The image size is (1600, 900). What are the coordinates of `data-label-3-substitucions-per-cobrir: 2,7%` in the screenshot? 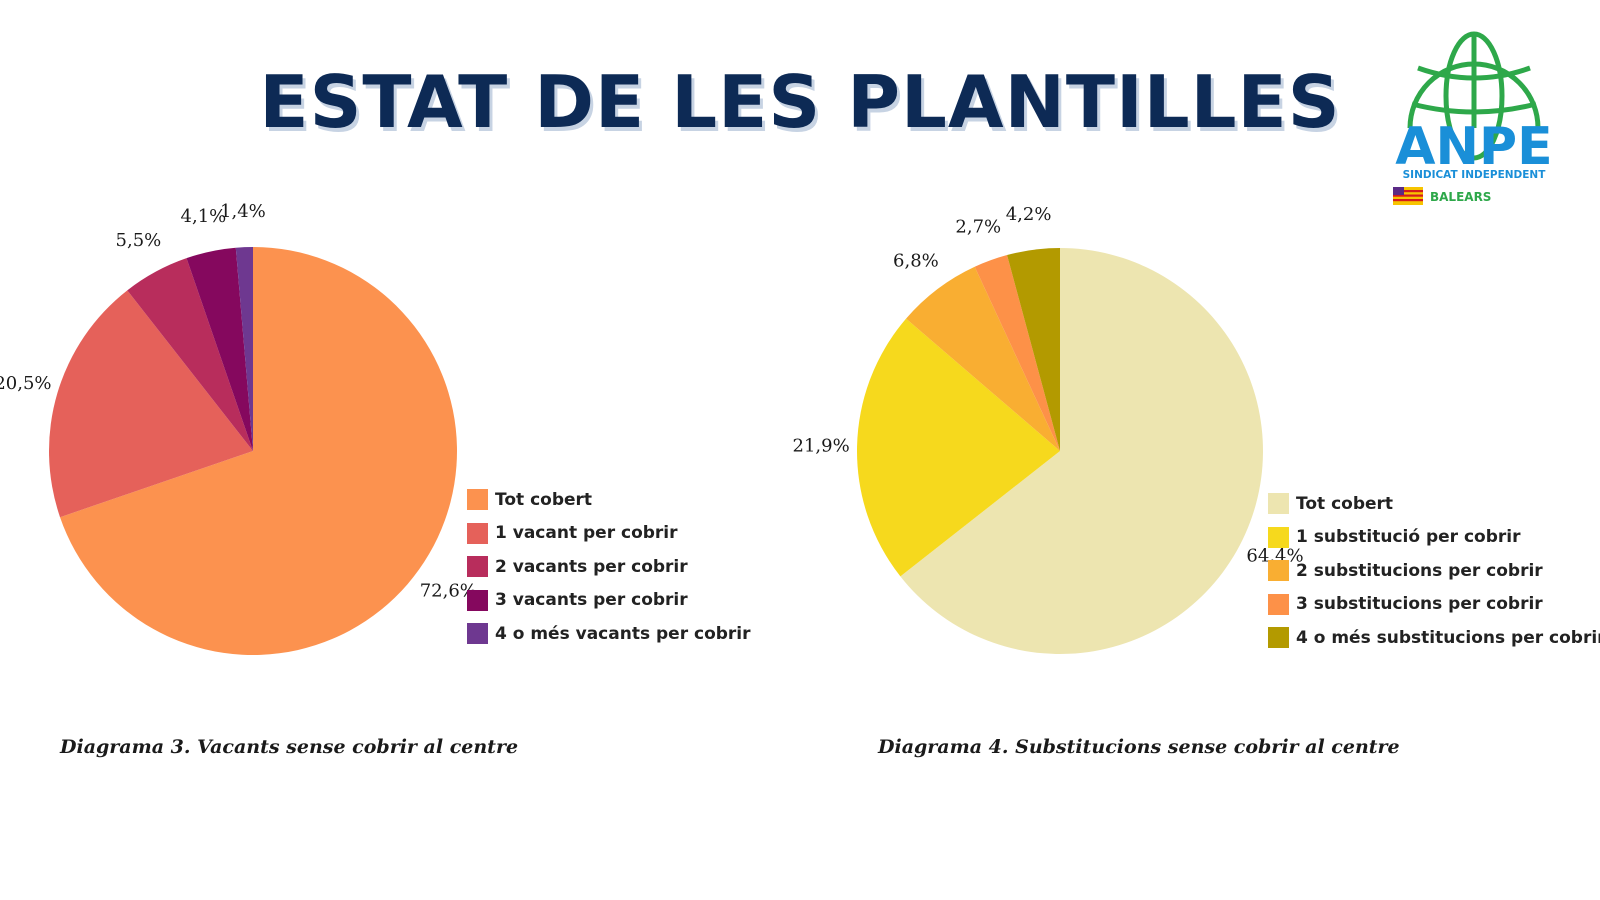 It's located at (978, 226).